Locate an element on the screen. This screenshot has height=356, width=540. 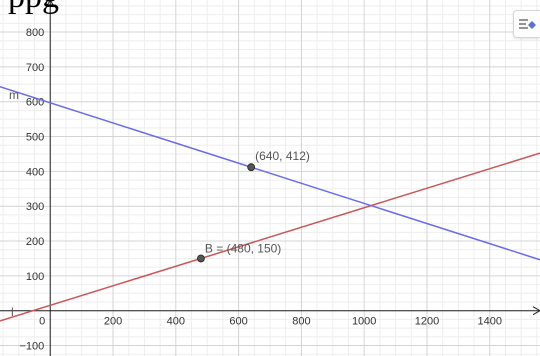
x-tick-label: 200 is located at coordinates (113, 322).